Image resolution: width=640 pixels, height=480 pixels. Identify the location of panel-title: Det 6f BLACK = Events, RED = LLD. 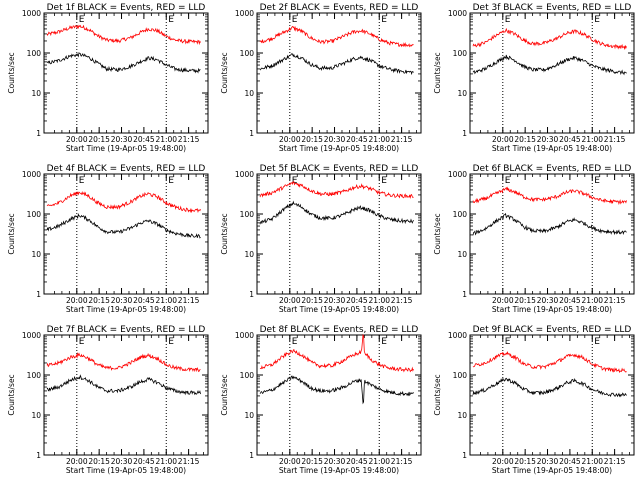
(552, 169).